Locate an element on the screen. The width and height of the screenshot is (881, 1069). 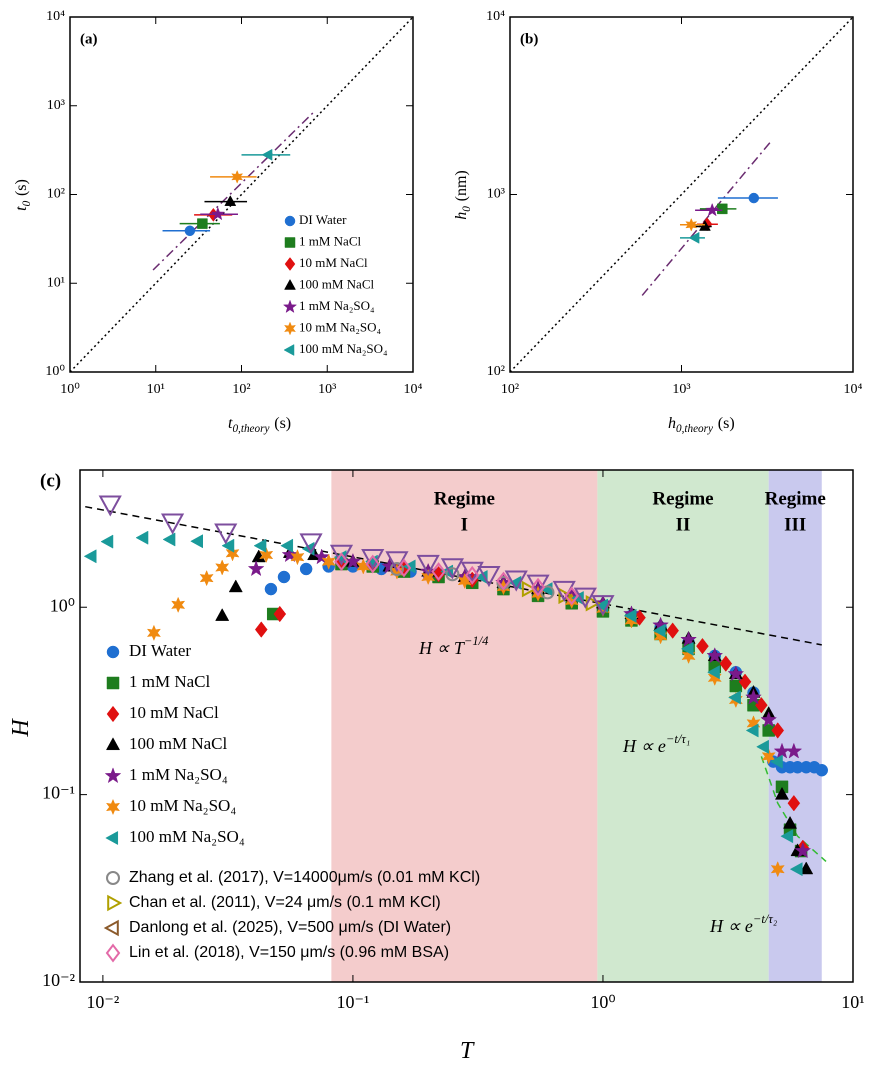
label-part: (s) is located at coordinates (282, 423).